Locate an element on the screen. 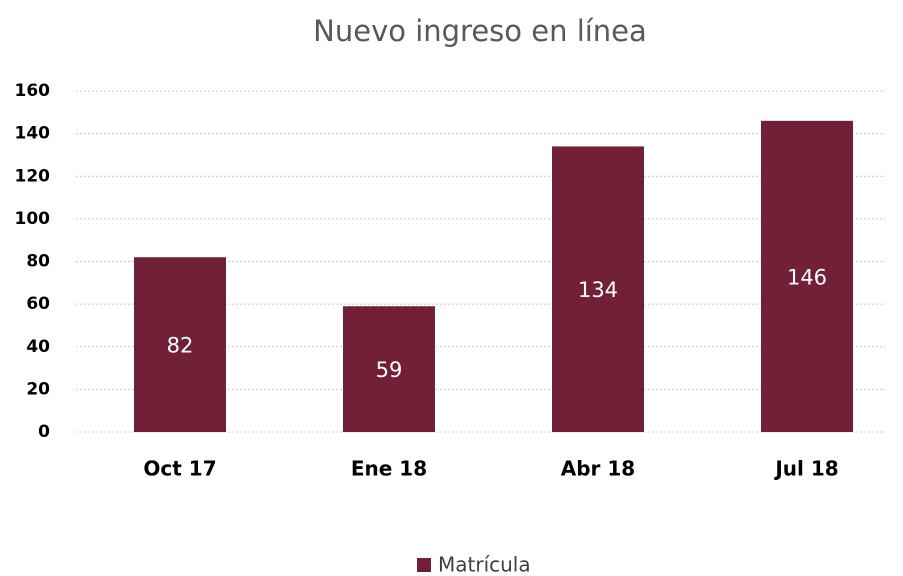  data-label: 82 is located at coordinates (180, 346).